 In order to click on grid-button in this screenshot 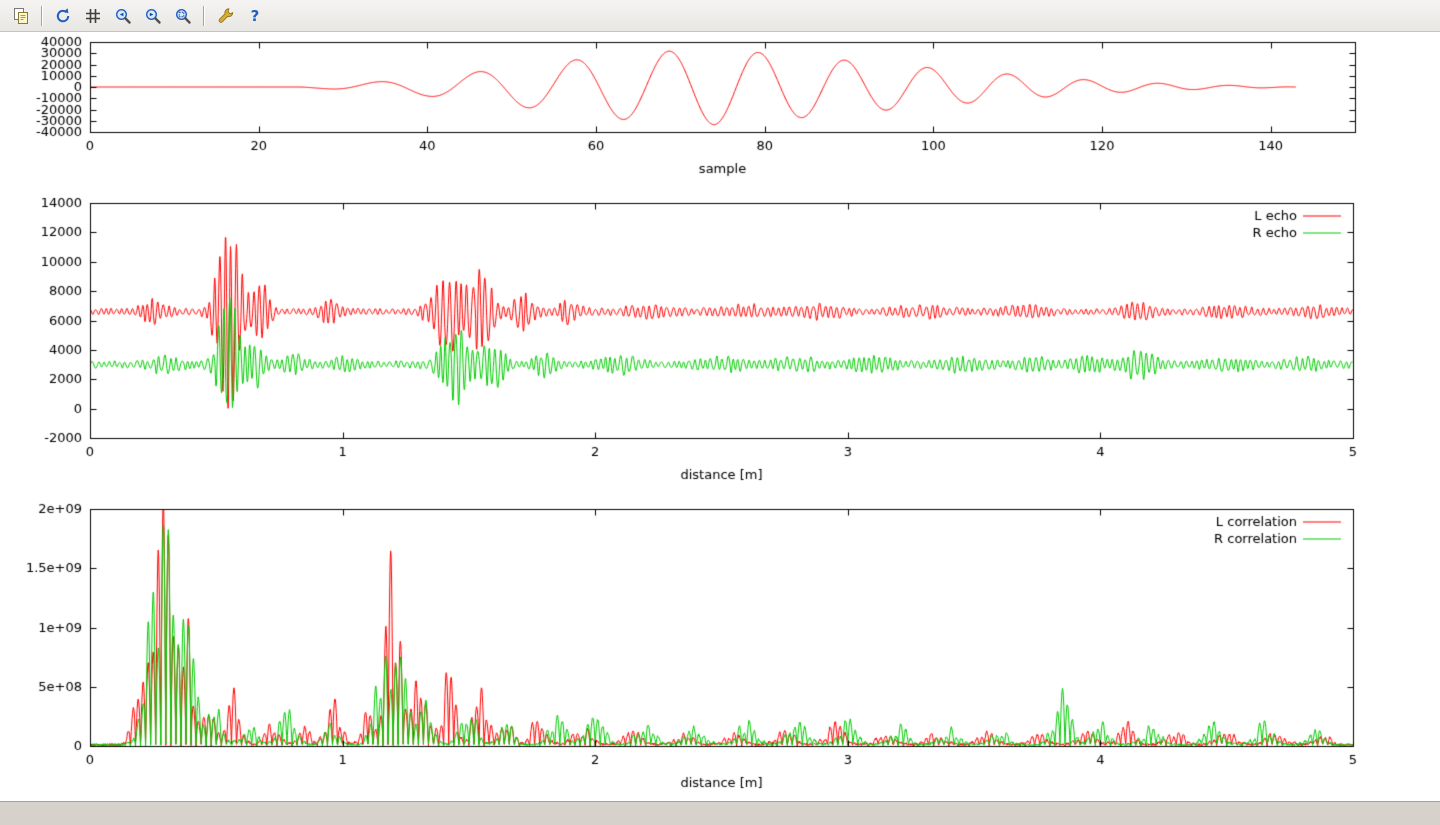, I will do `click(93, 16)`.